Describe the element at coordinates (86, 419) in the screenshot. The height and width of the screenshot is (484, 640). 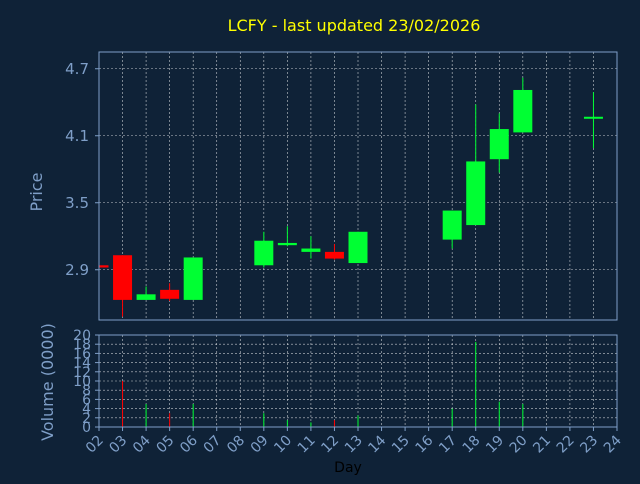
I see `volume-tick-label: 2` at that location.